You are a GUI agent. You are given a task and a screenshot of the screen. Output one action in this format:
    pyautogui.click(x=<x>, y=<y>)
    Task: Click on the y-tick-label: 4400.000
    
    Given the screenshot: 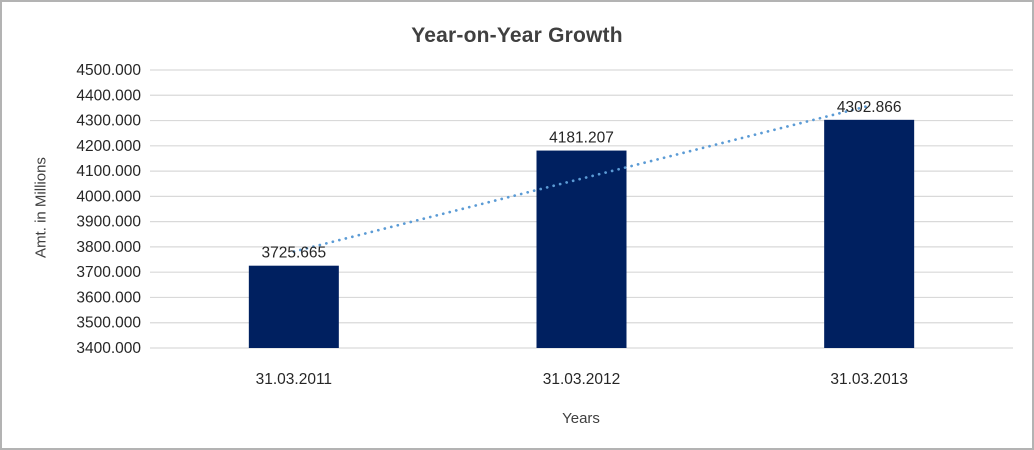 What is the action you would take?
    pyautogui.click(x=108, y=95)
    